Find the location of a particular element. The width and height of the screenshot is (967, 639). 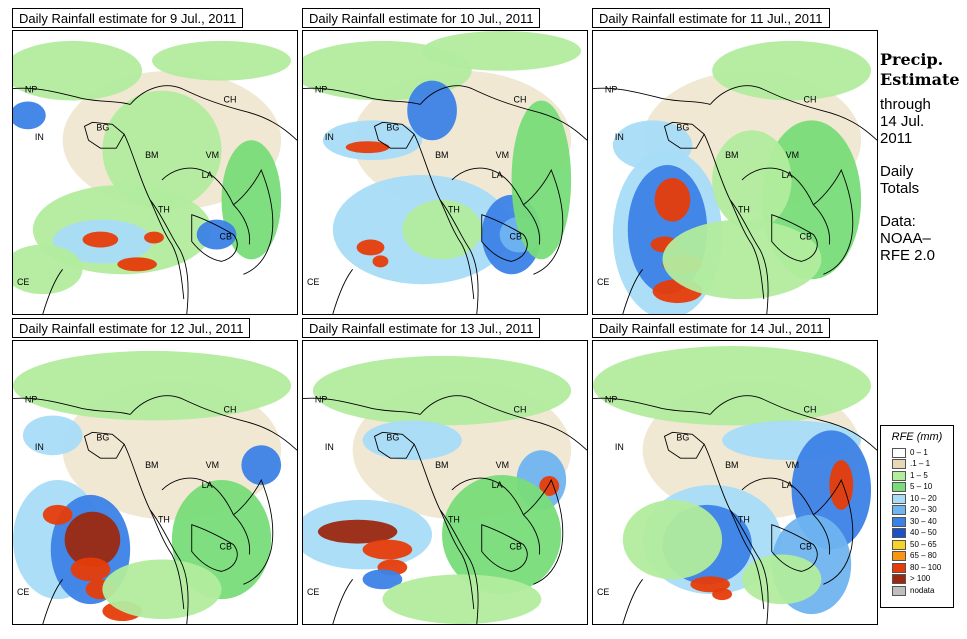

legend-item: .1 – 1 is located at coordinates (917, 465).